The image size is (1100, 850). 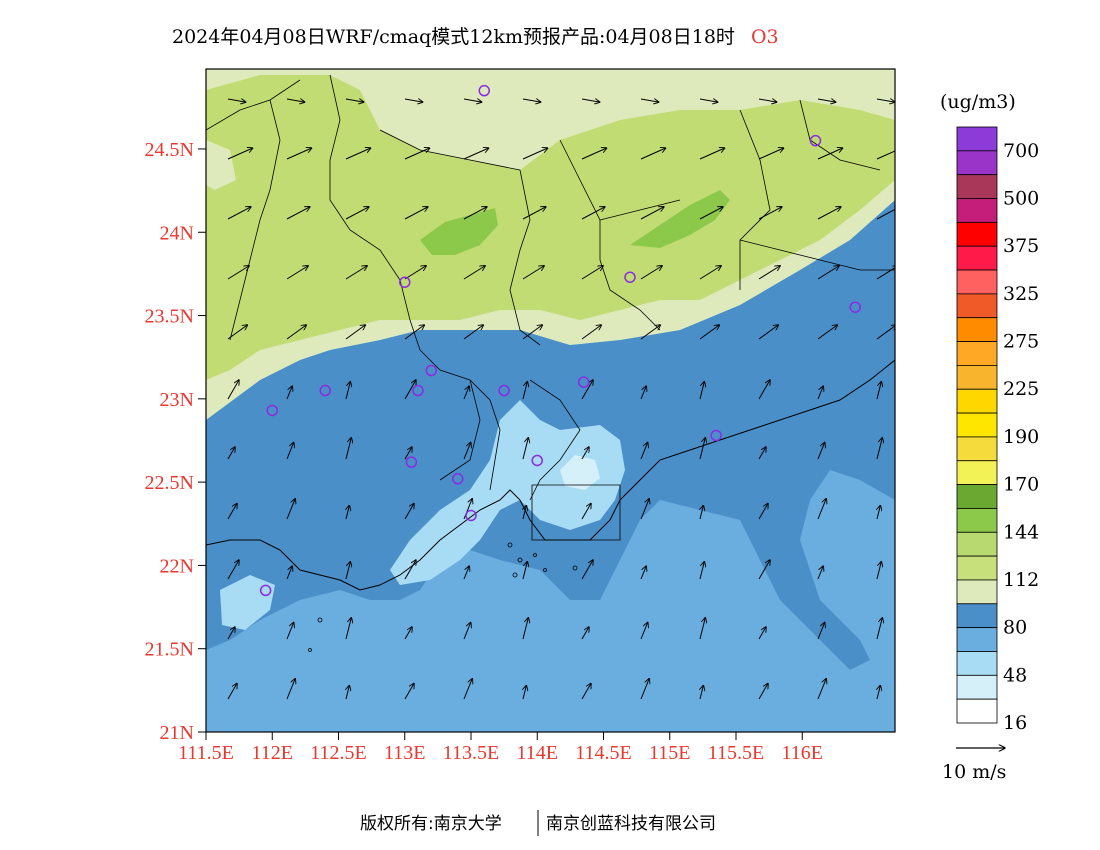 What do you see at coordinates (669, 753) in the screenshot?
I see `lon-tick-label: 115E` at bounding box center [669, 753].